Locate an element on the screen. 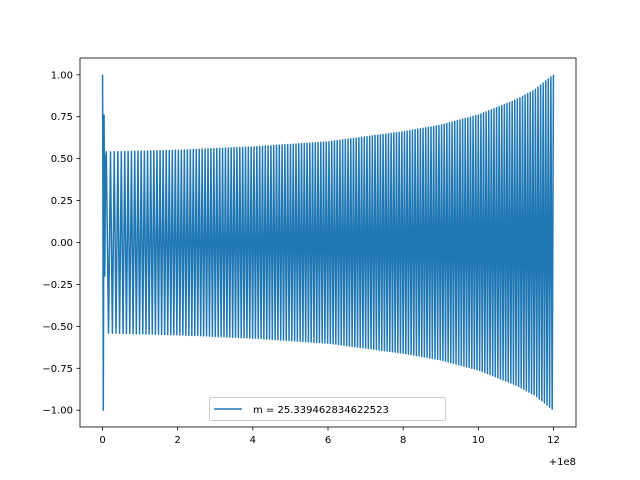 The height and width of the screenshot is (480, 640). legend-box is located at coordinates (327, 409).